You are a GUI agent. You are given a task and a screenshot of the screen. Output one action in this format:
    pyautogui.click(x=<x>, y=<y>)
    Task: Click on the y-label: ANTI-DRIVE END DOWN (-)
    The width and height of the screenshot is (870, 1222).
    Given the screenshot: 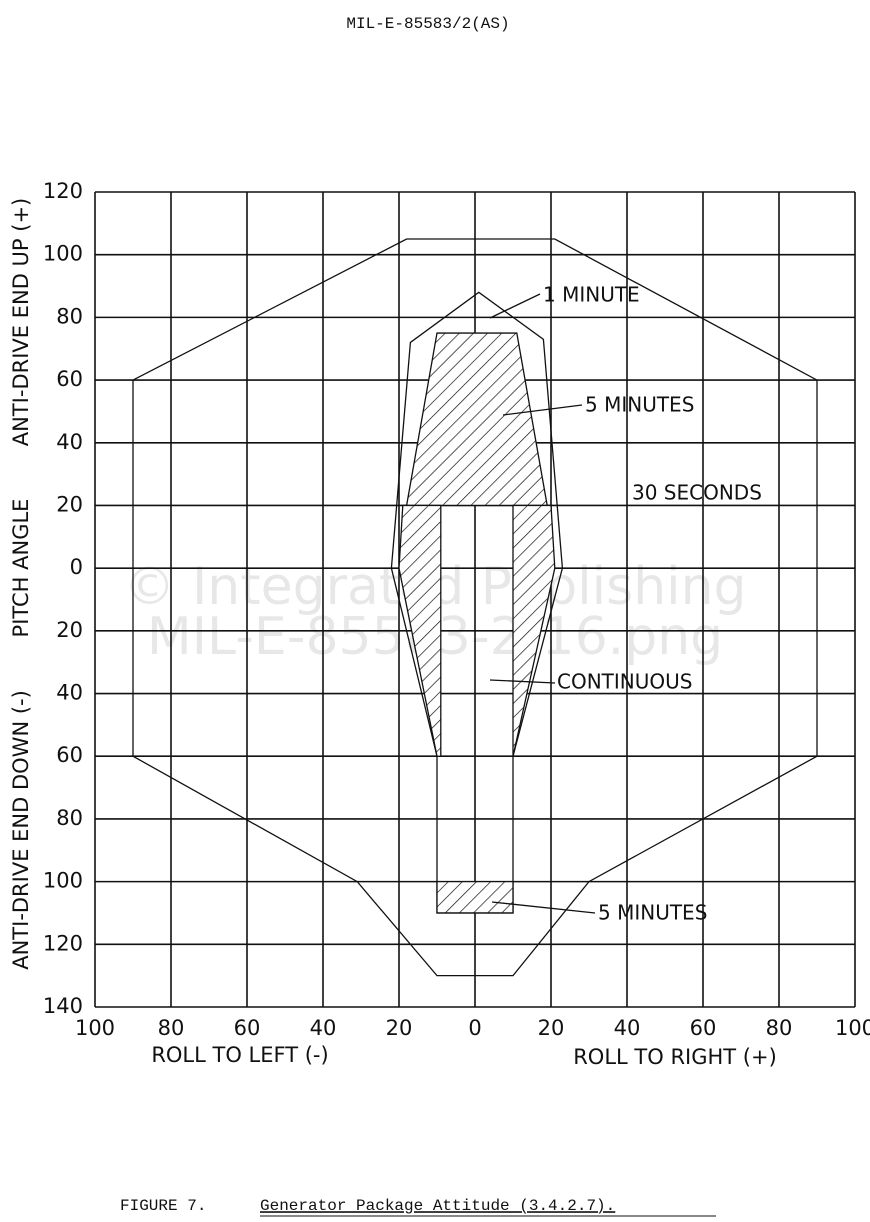 What is the action you would take?
    pyautogui.click(x=21, y=830)
    